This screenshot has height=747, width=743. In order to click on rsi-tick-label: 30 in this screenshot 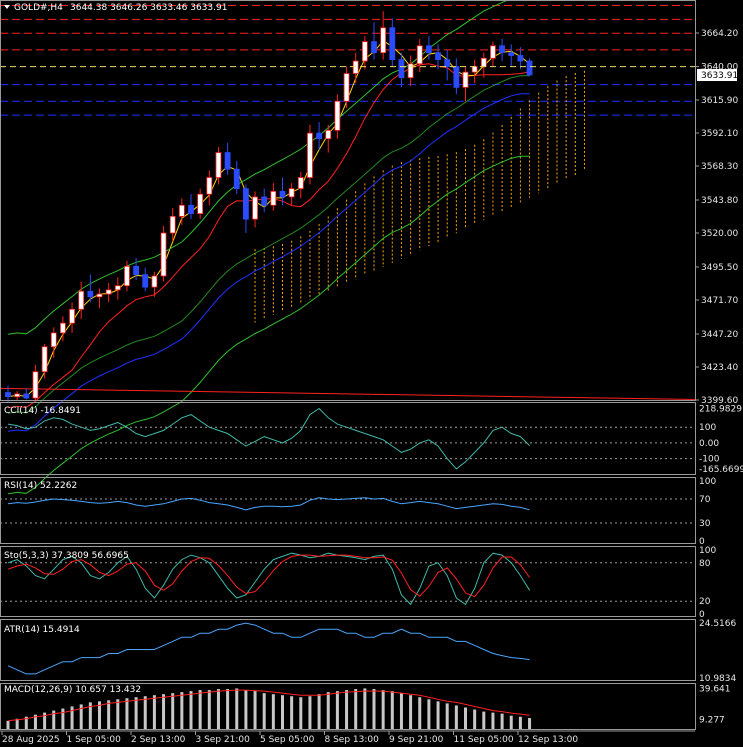, I will do `click(705, 524)`.